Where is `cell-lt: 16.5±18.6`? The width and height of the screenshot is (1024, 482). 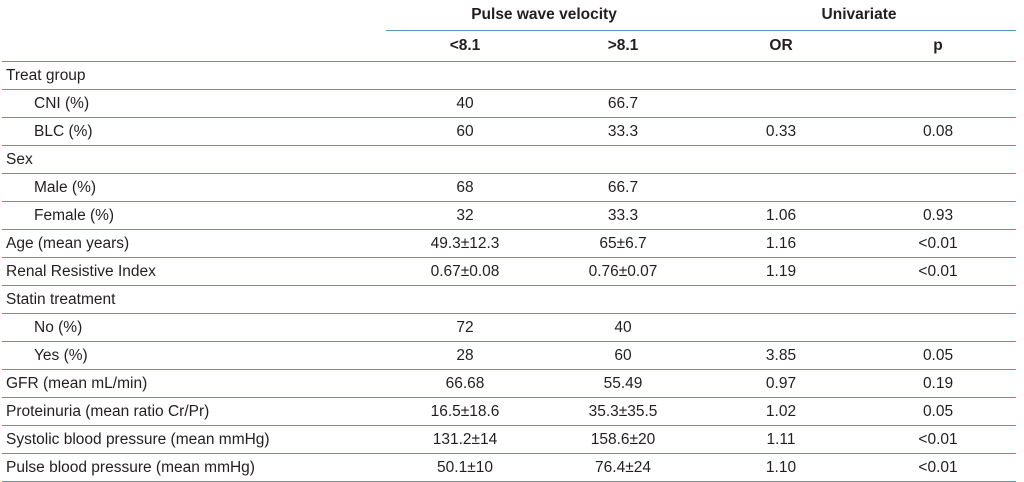
cell-lt: 16.5±18.6 is located at coordinates (465, 411).